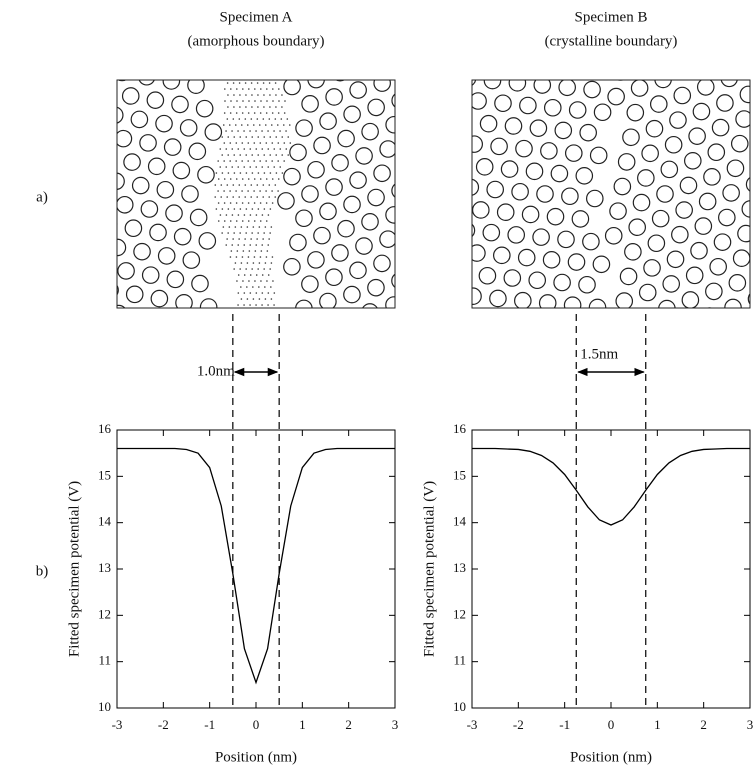 This screenshot has height=771, width=756. Describe the element at coordinates (255, 41) in the screenshot. I see `chart-subtitle: (amorphous boundary)` at that location.